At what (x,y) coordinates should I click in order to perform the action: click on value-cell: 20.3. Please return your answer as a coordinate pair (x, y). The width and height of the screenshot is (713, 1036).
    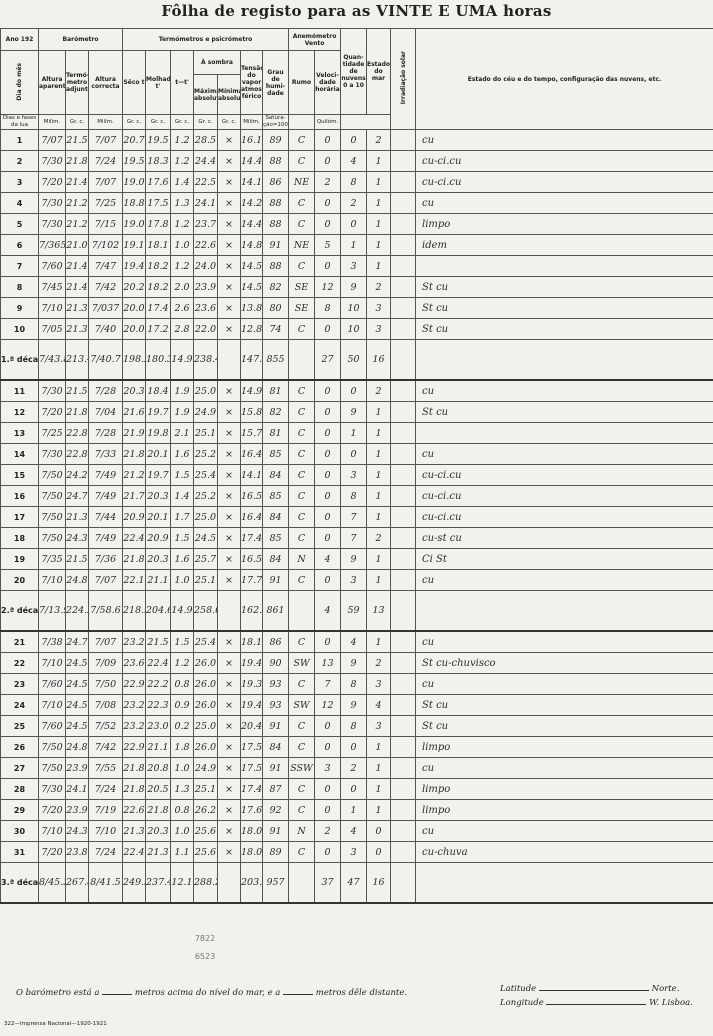
    Looking at the image, I should click on (158, 559).